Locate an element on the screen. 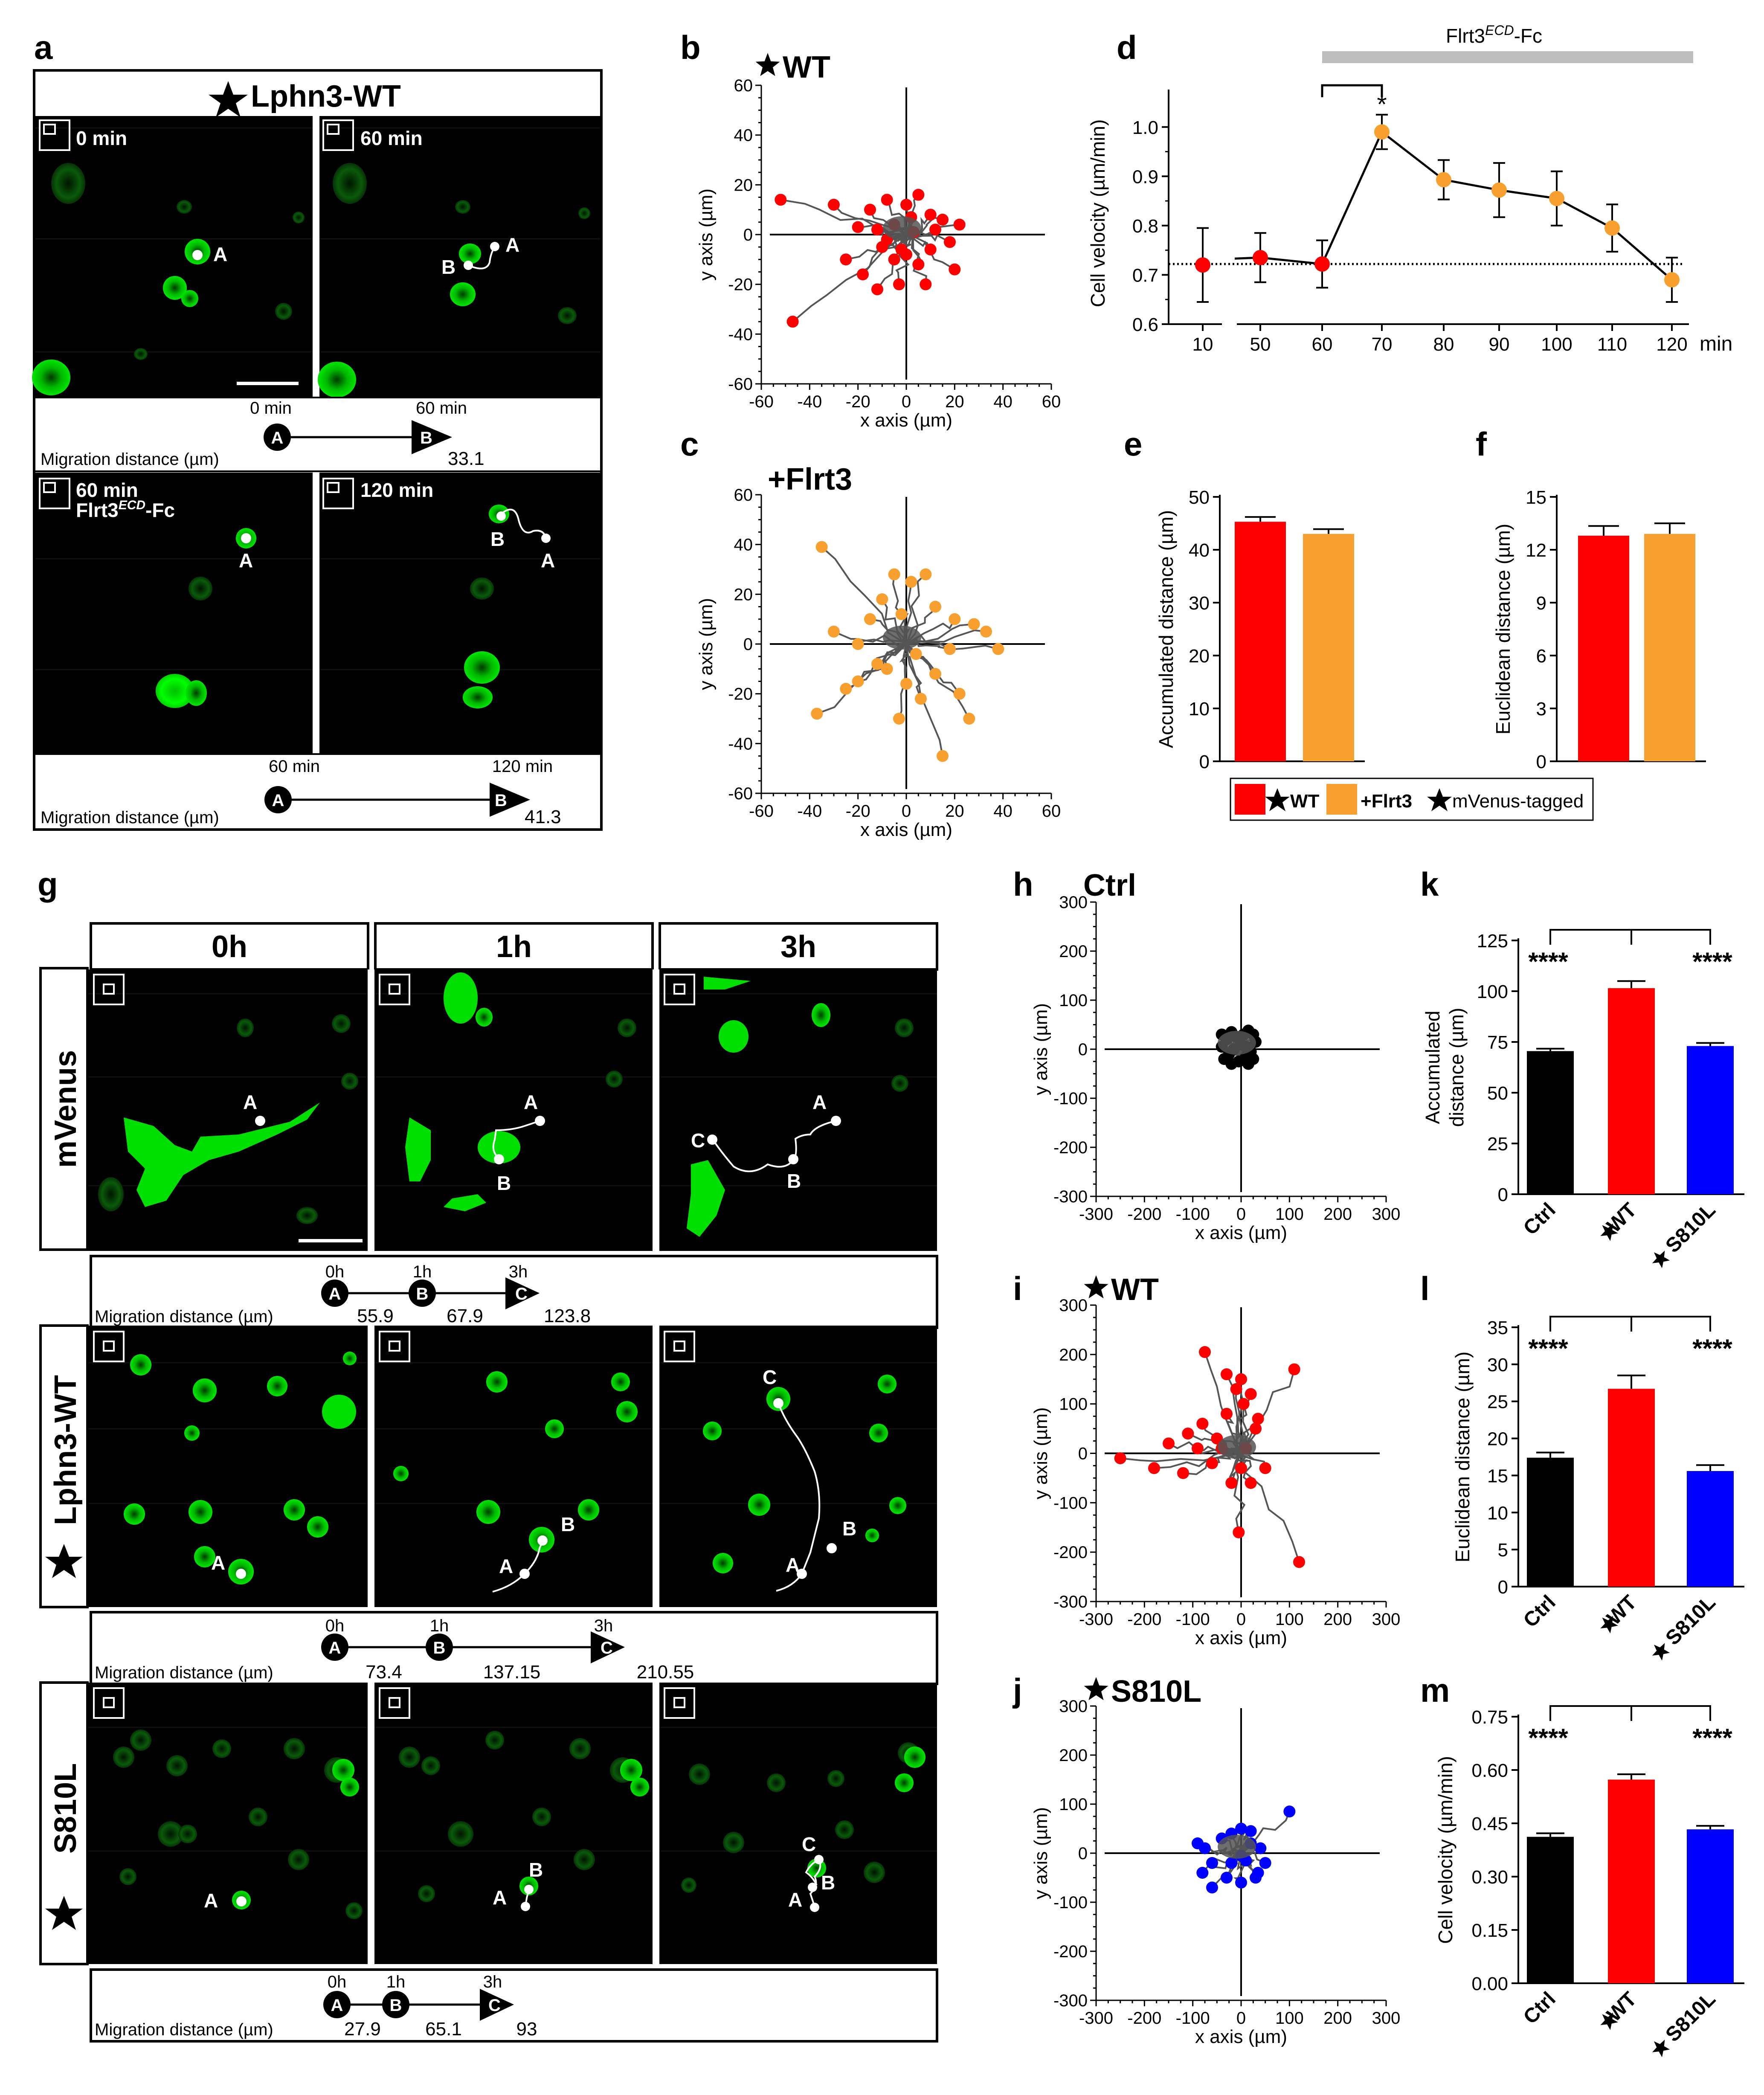 The width and height of the screenshot is (1764, 2095). track2-node-b: B is located at coordinates (501, 800).